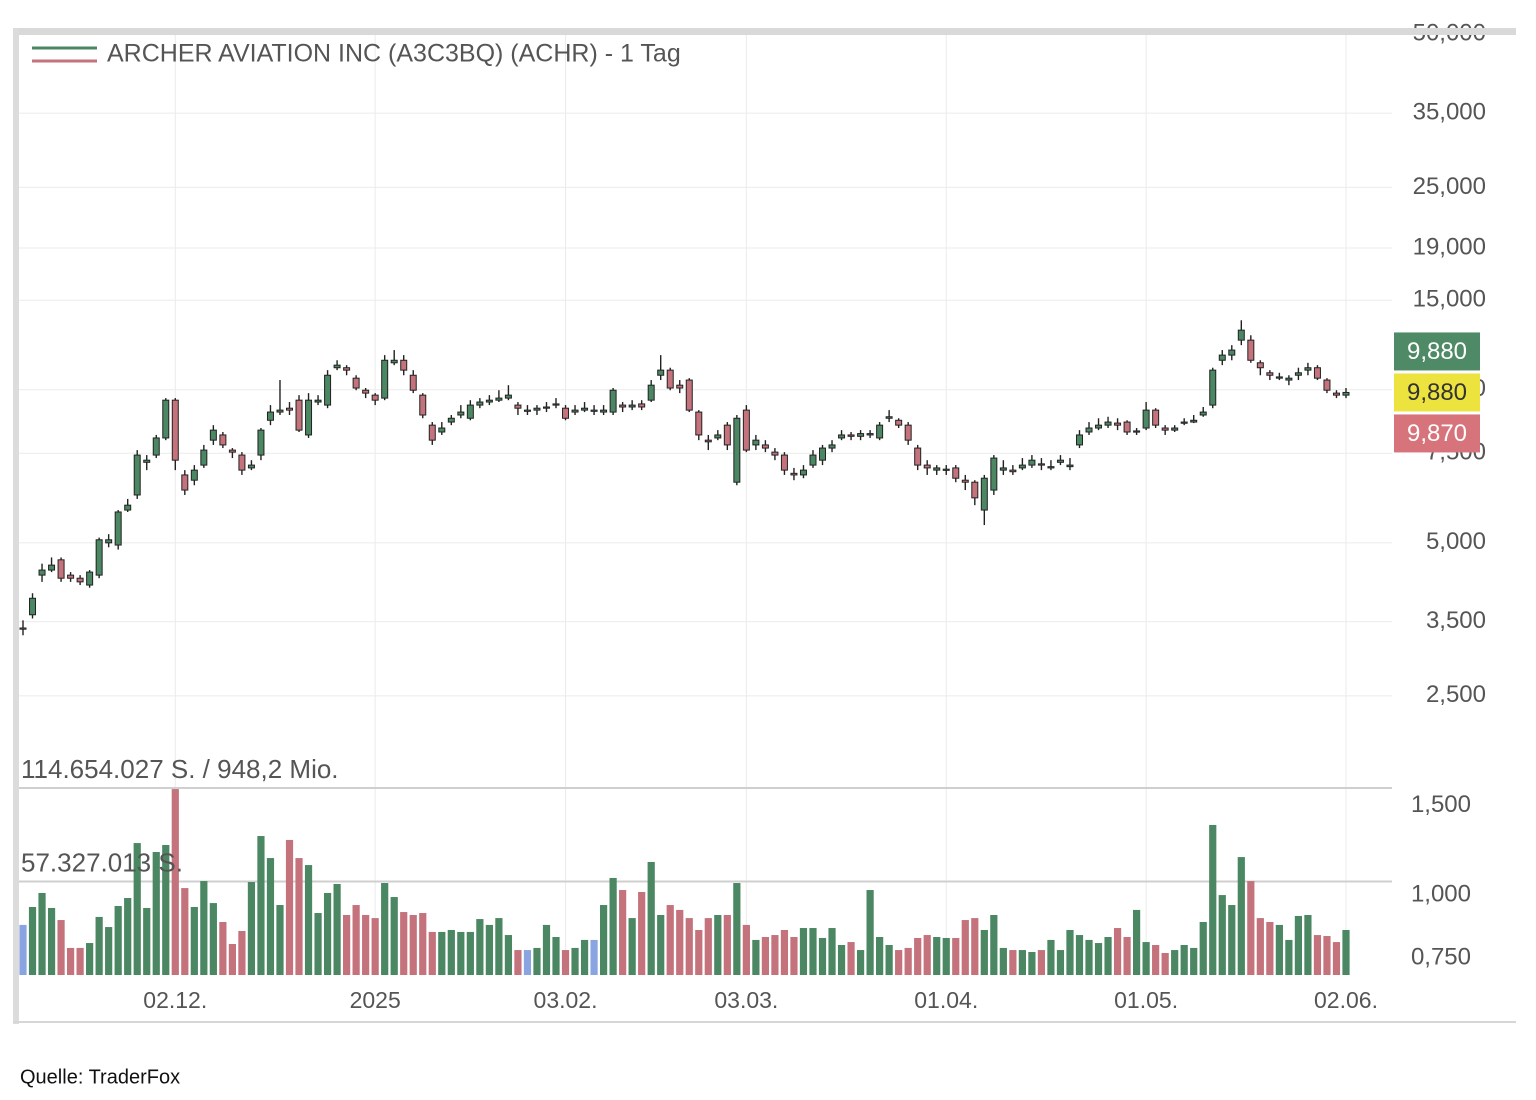 This screenshot has height=1100, width=1536. What do you see at coordinates (1437, 433) in the screenshot?
I see `price-tag-label: 9,870` at bounding box center [1437, 433].